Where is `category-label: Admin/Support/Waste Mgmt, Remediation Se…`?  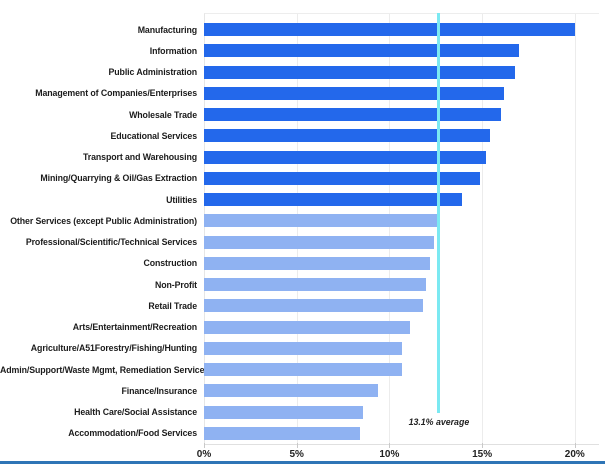
category-label: Admin/Support/Waste Mgmt, Remediation Se… is located at coordinates (105, 369).